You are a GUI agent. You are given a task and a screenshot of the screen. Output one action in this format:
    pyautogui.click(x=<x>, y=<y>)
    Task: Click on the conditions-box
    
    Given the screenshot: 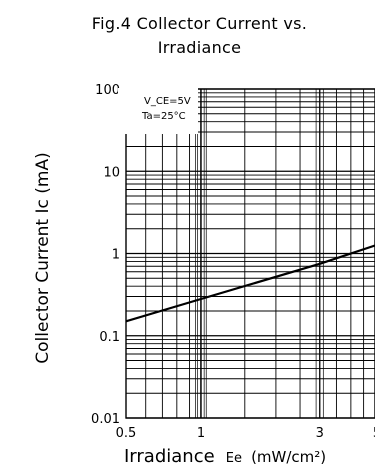 What is the action you would take?
    pyautogui.click(x=158, y=111)
    